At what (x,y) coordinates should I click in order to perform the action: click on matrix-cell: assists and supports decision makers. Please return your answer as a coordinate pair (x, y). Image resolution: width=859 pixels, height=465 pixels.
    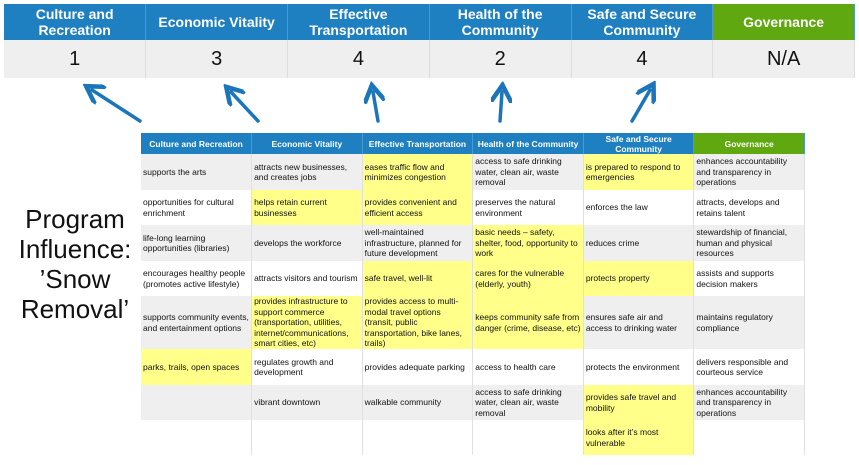
    Looking at the image, I should click on (749, 278).